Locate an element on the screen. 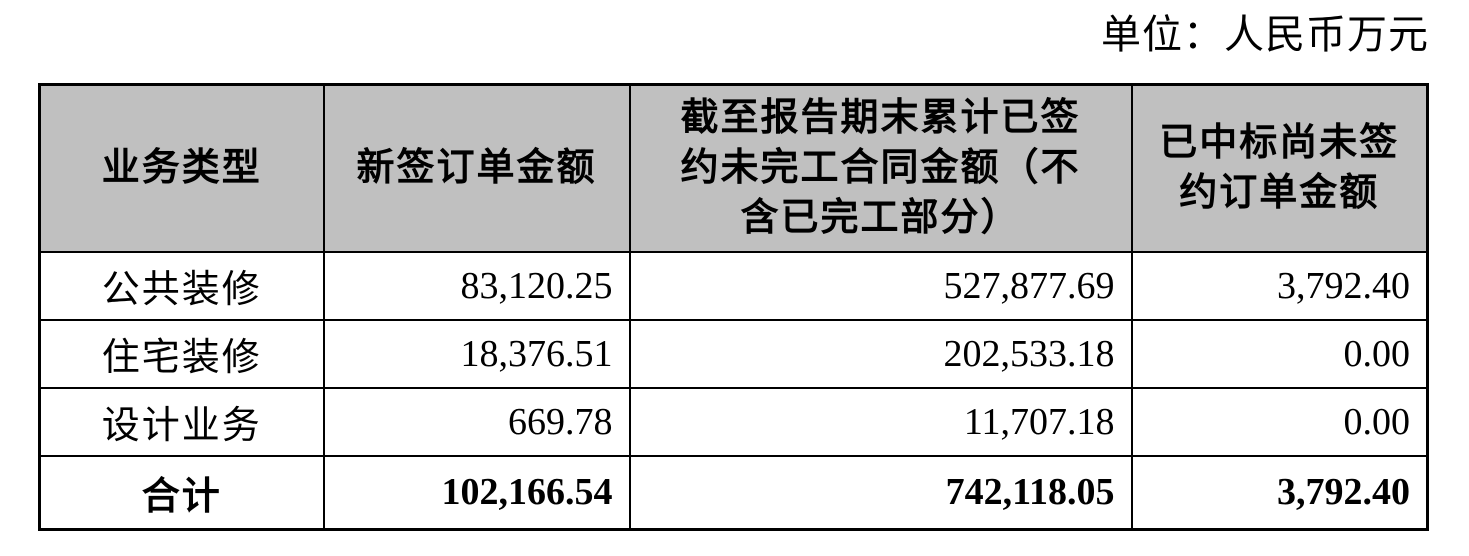 This screenshot has height=556, width=1469. new-orders-cell: 83,120.25 is located at coordinates (476, 285).